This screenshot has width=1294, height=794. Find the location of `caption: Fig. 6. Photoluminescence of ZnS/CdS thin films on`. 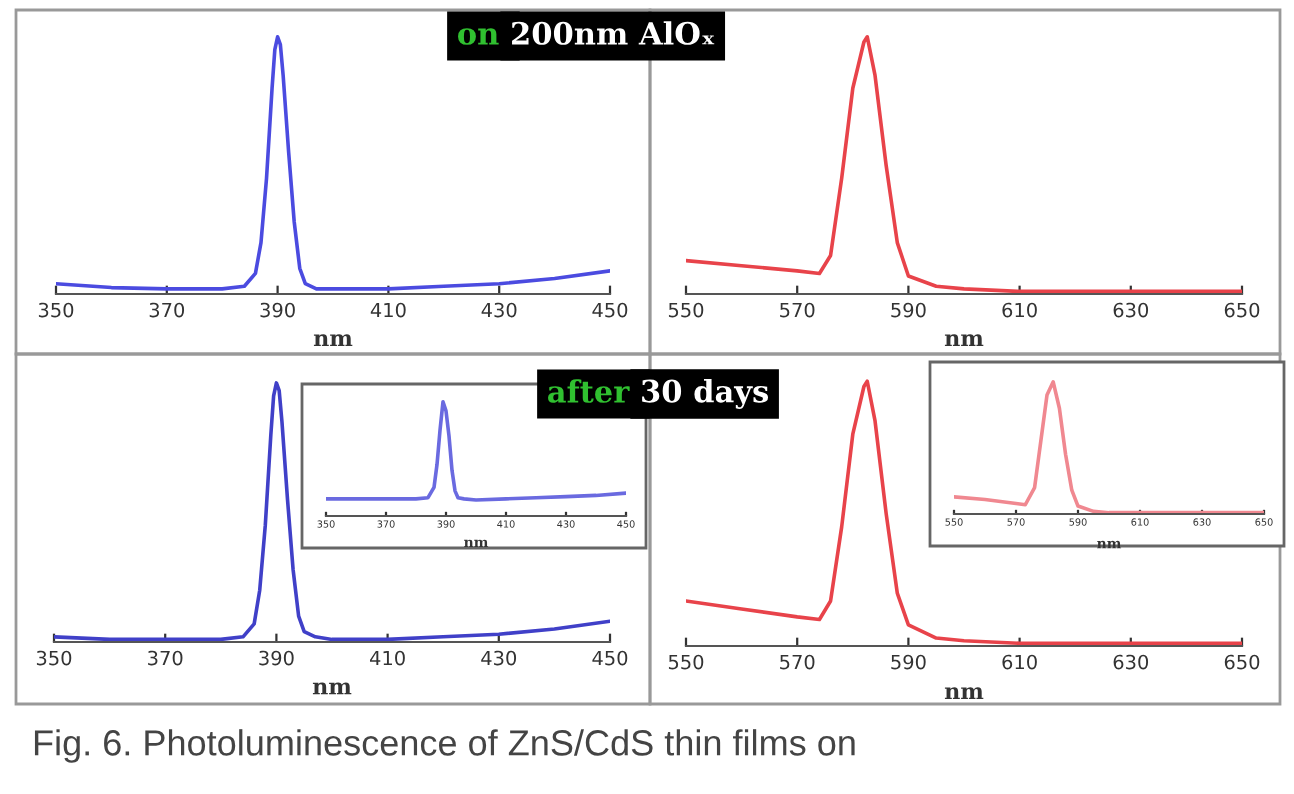

caption: Fig. 6. Photoluminescence of ZnS/CdS thin films on is located at coordinates (444, 746).